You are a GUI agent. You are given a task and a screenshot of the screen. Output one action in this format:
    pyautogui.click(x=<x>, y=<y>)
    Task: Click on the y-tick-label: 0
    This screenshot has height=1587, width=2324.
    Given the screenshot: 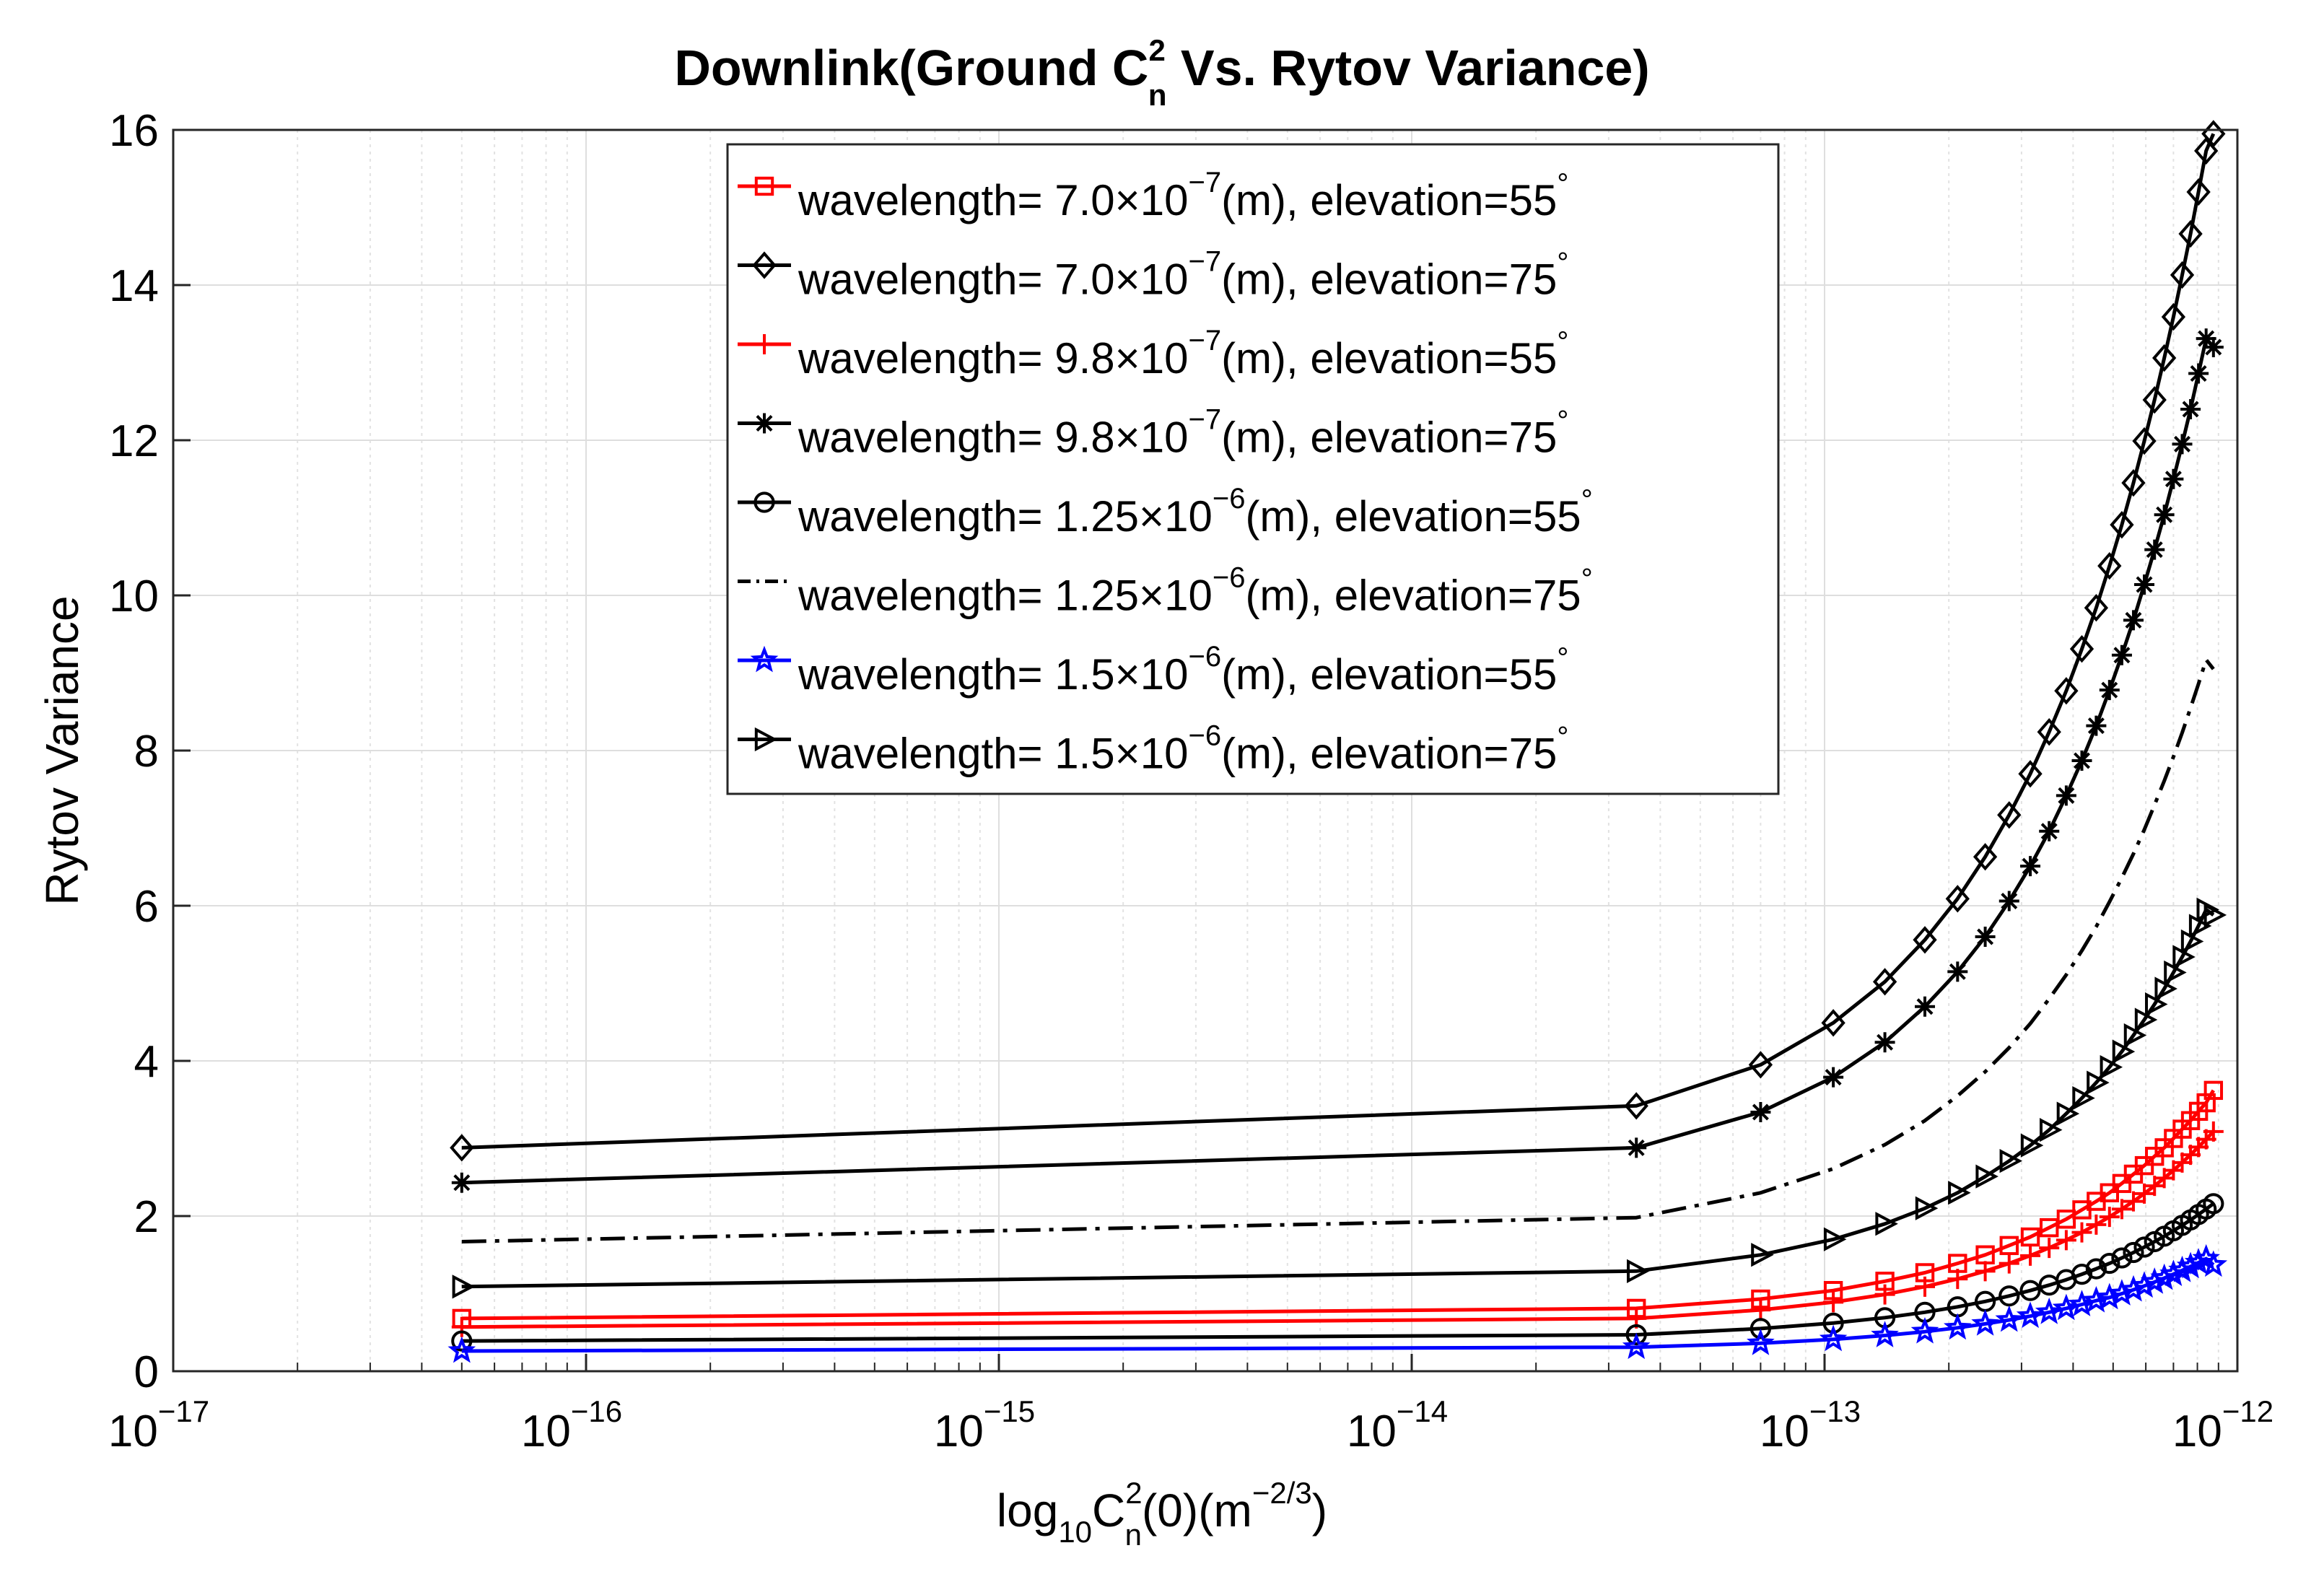 What is the action you would take?
    pyautogui.click(x=146, y=1372)
    